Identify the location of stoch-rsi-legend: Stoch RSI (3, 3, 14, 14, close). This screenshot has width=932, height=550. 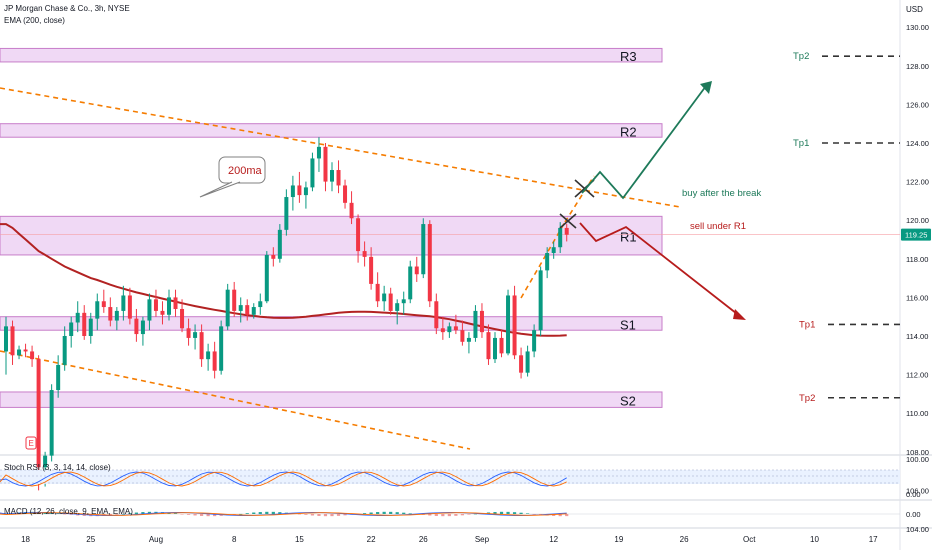
(57, 467).